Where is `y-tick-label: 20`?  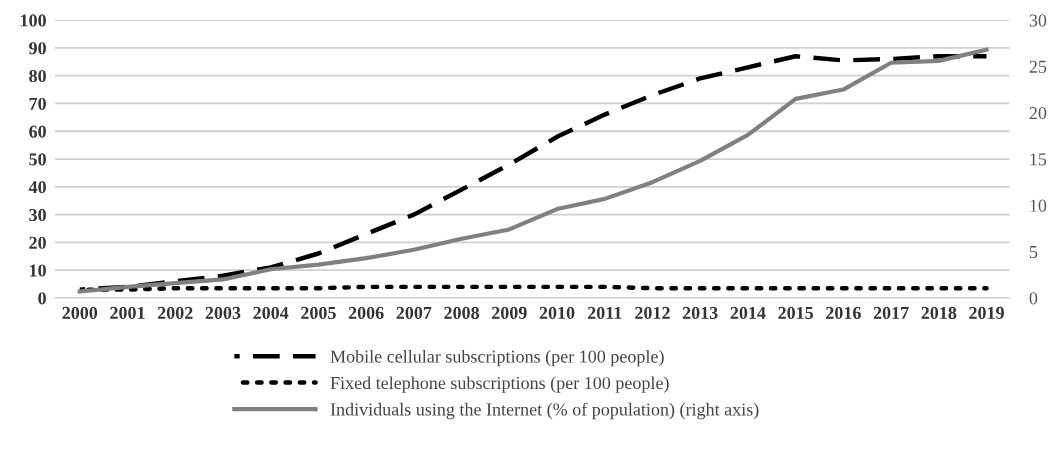 y-tick-label: 20 is located at coordinates (37, 242).